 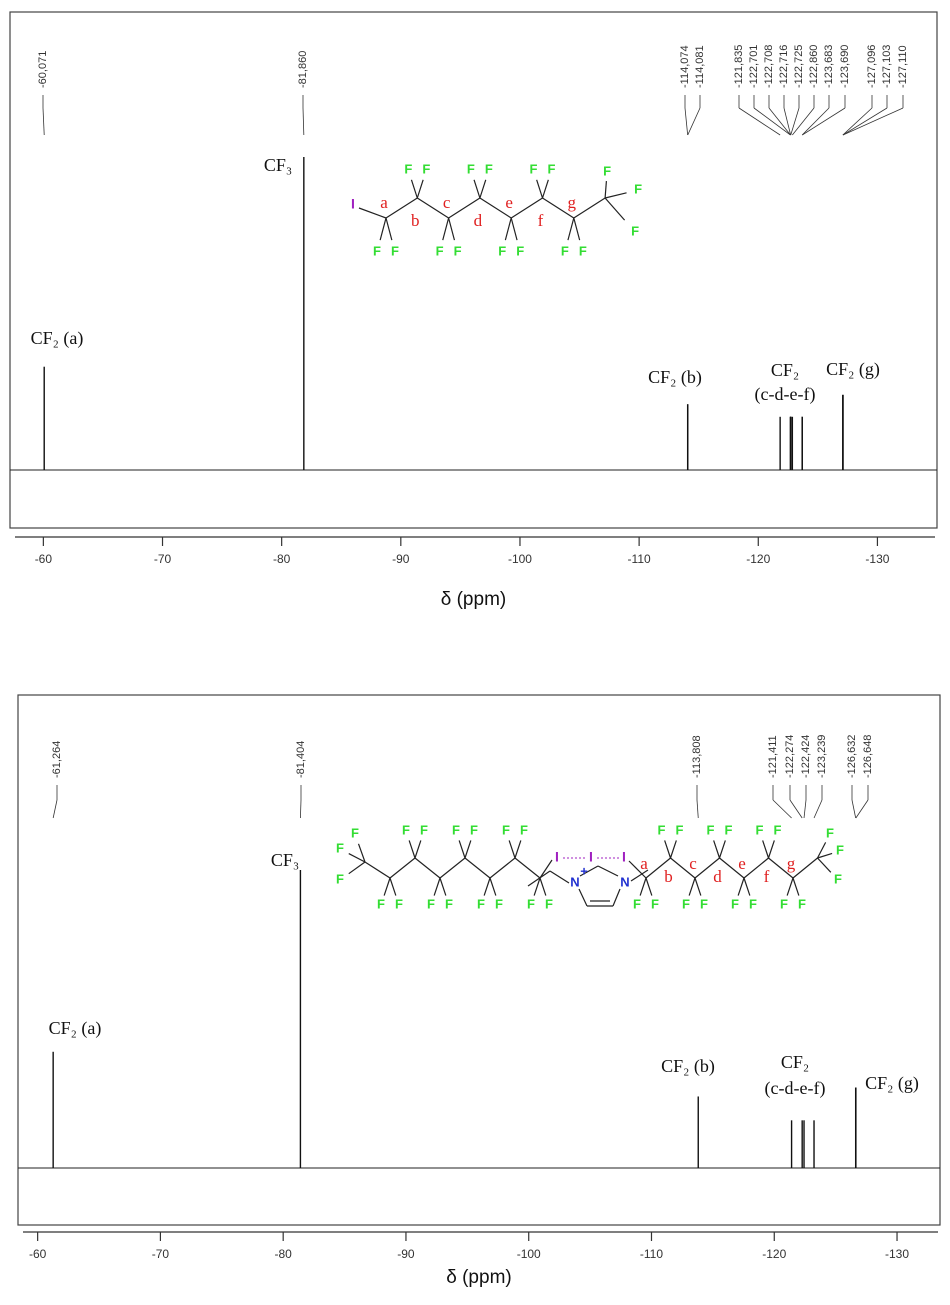 I want to click on annotation: (c-d-e-f), so click(x=795, y=1088).